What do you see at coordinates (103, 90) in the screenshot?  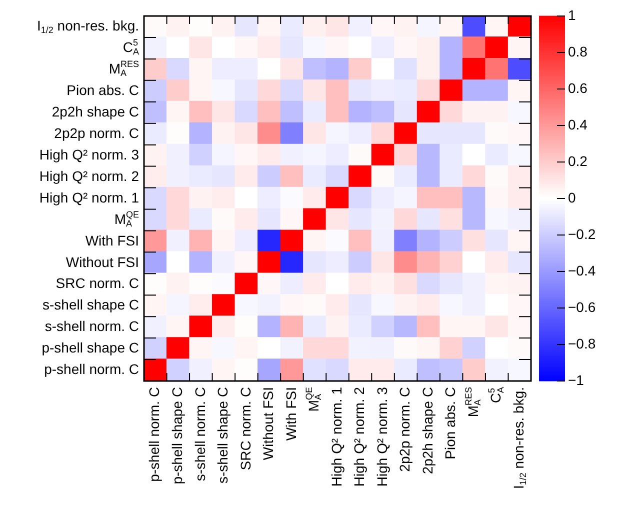 I see `y-tick-label: Pion abs. C` at bounding box center [103, 90].